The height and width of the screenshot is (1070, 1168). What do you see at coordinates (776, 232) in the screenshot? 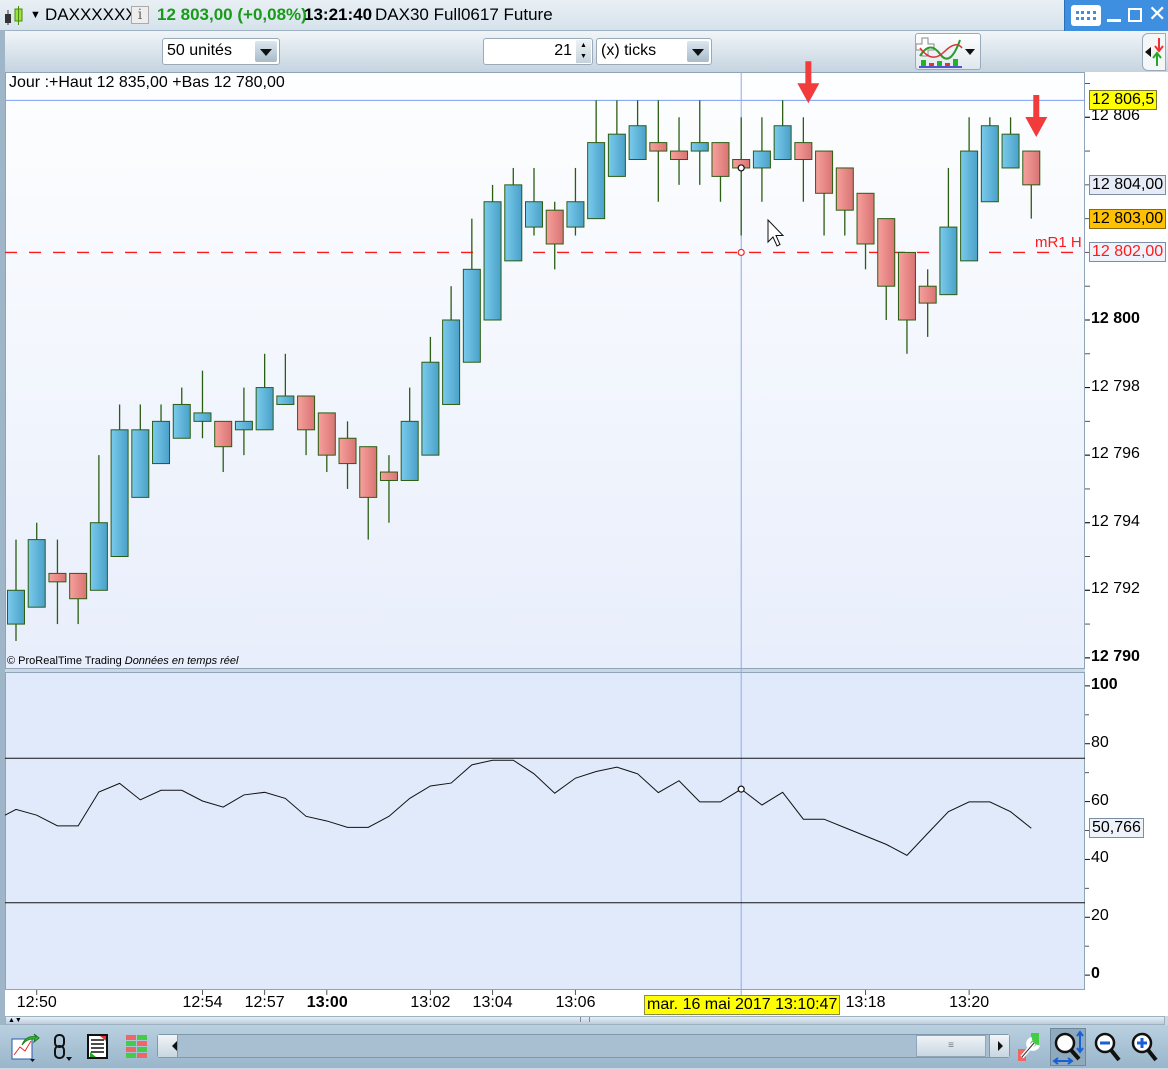
I see `mouse-pointer-icon` at bounding box center [776, 232].